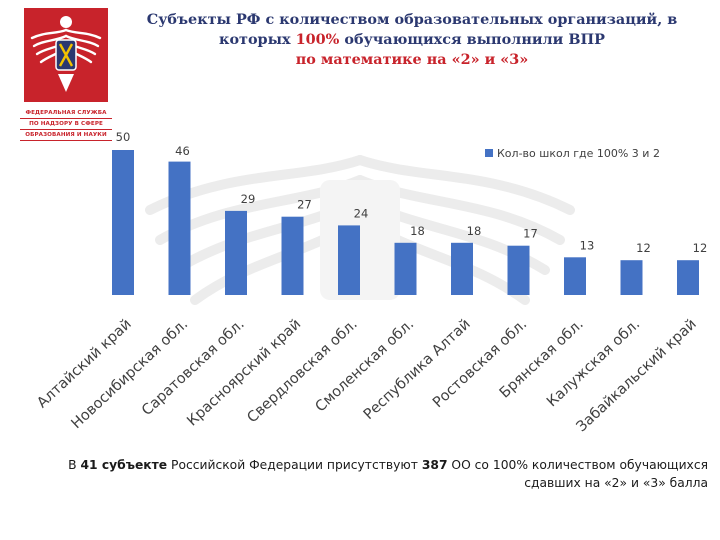 Image resolution: width=720 pixels, height=540 pixels. Describe the element at coordinates (530, 234) in the screenshot. I see `value-label: 17` at that location.